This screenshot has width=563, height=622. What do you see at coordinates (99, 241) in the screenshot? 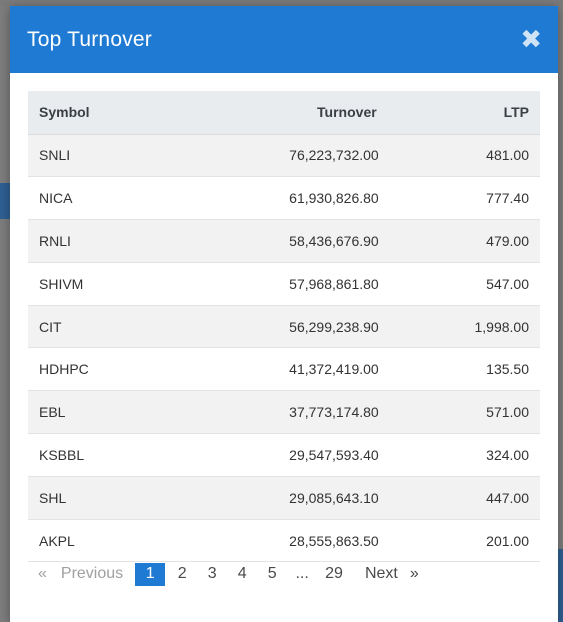
I see `cell-symbol: RNLI` at bounding box center [99, 241].